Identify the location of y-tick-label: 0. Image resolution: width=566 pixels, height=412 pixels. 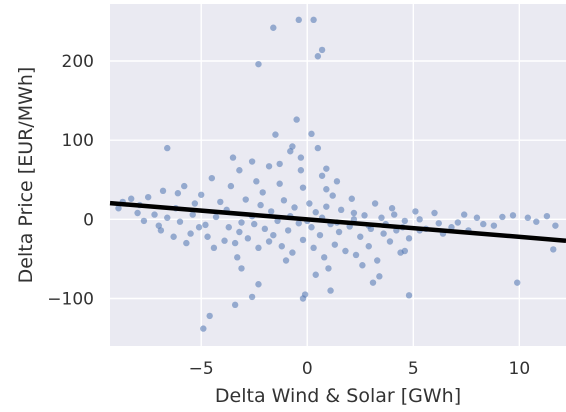
(88, 220).